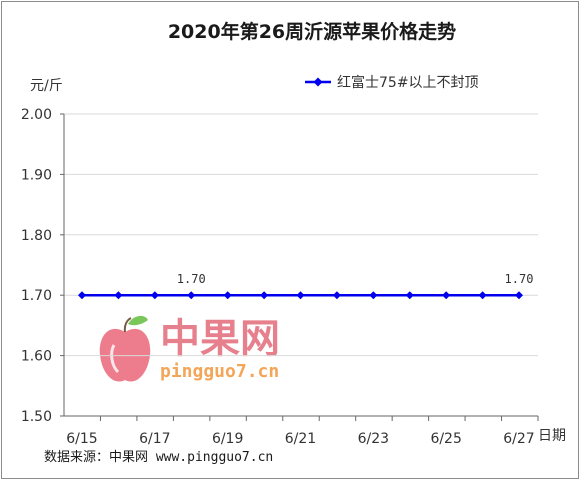 This screenshot has width=582, height=482. What do you see at coordinates (36, 357) in the screenshot?
I see `y-tick-label: 1.60` at bounding box center [36, 357].